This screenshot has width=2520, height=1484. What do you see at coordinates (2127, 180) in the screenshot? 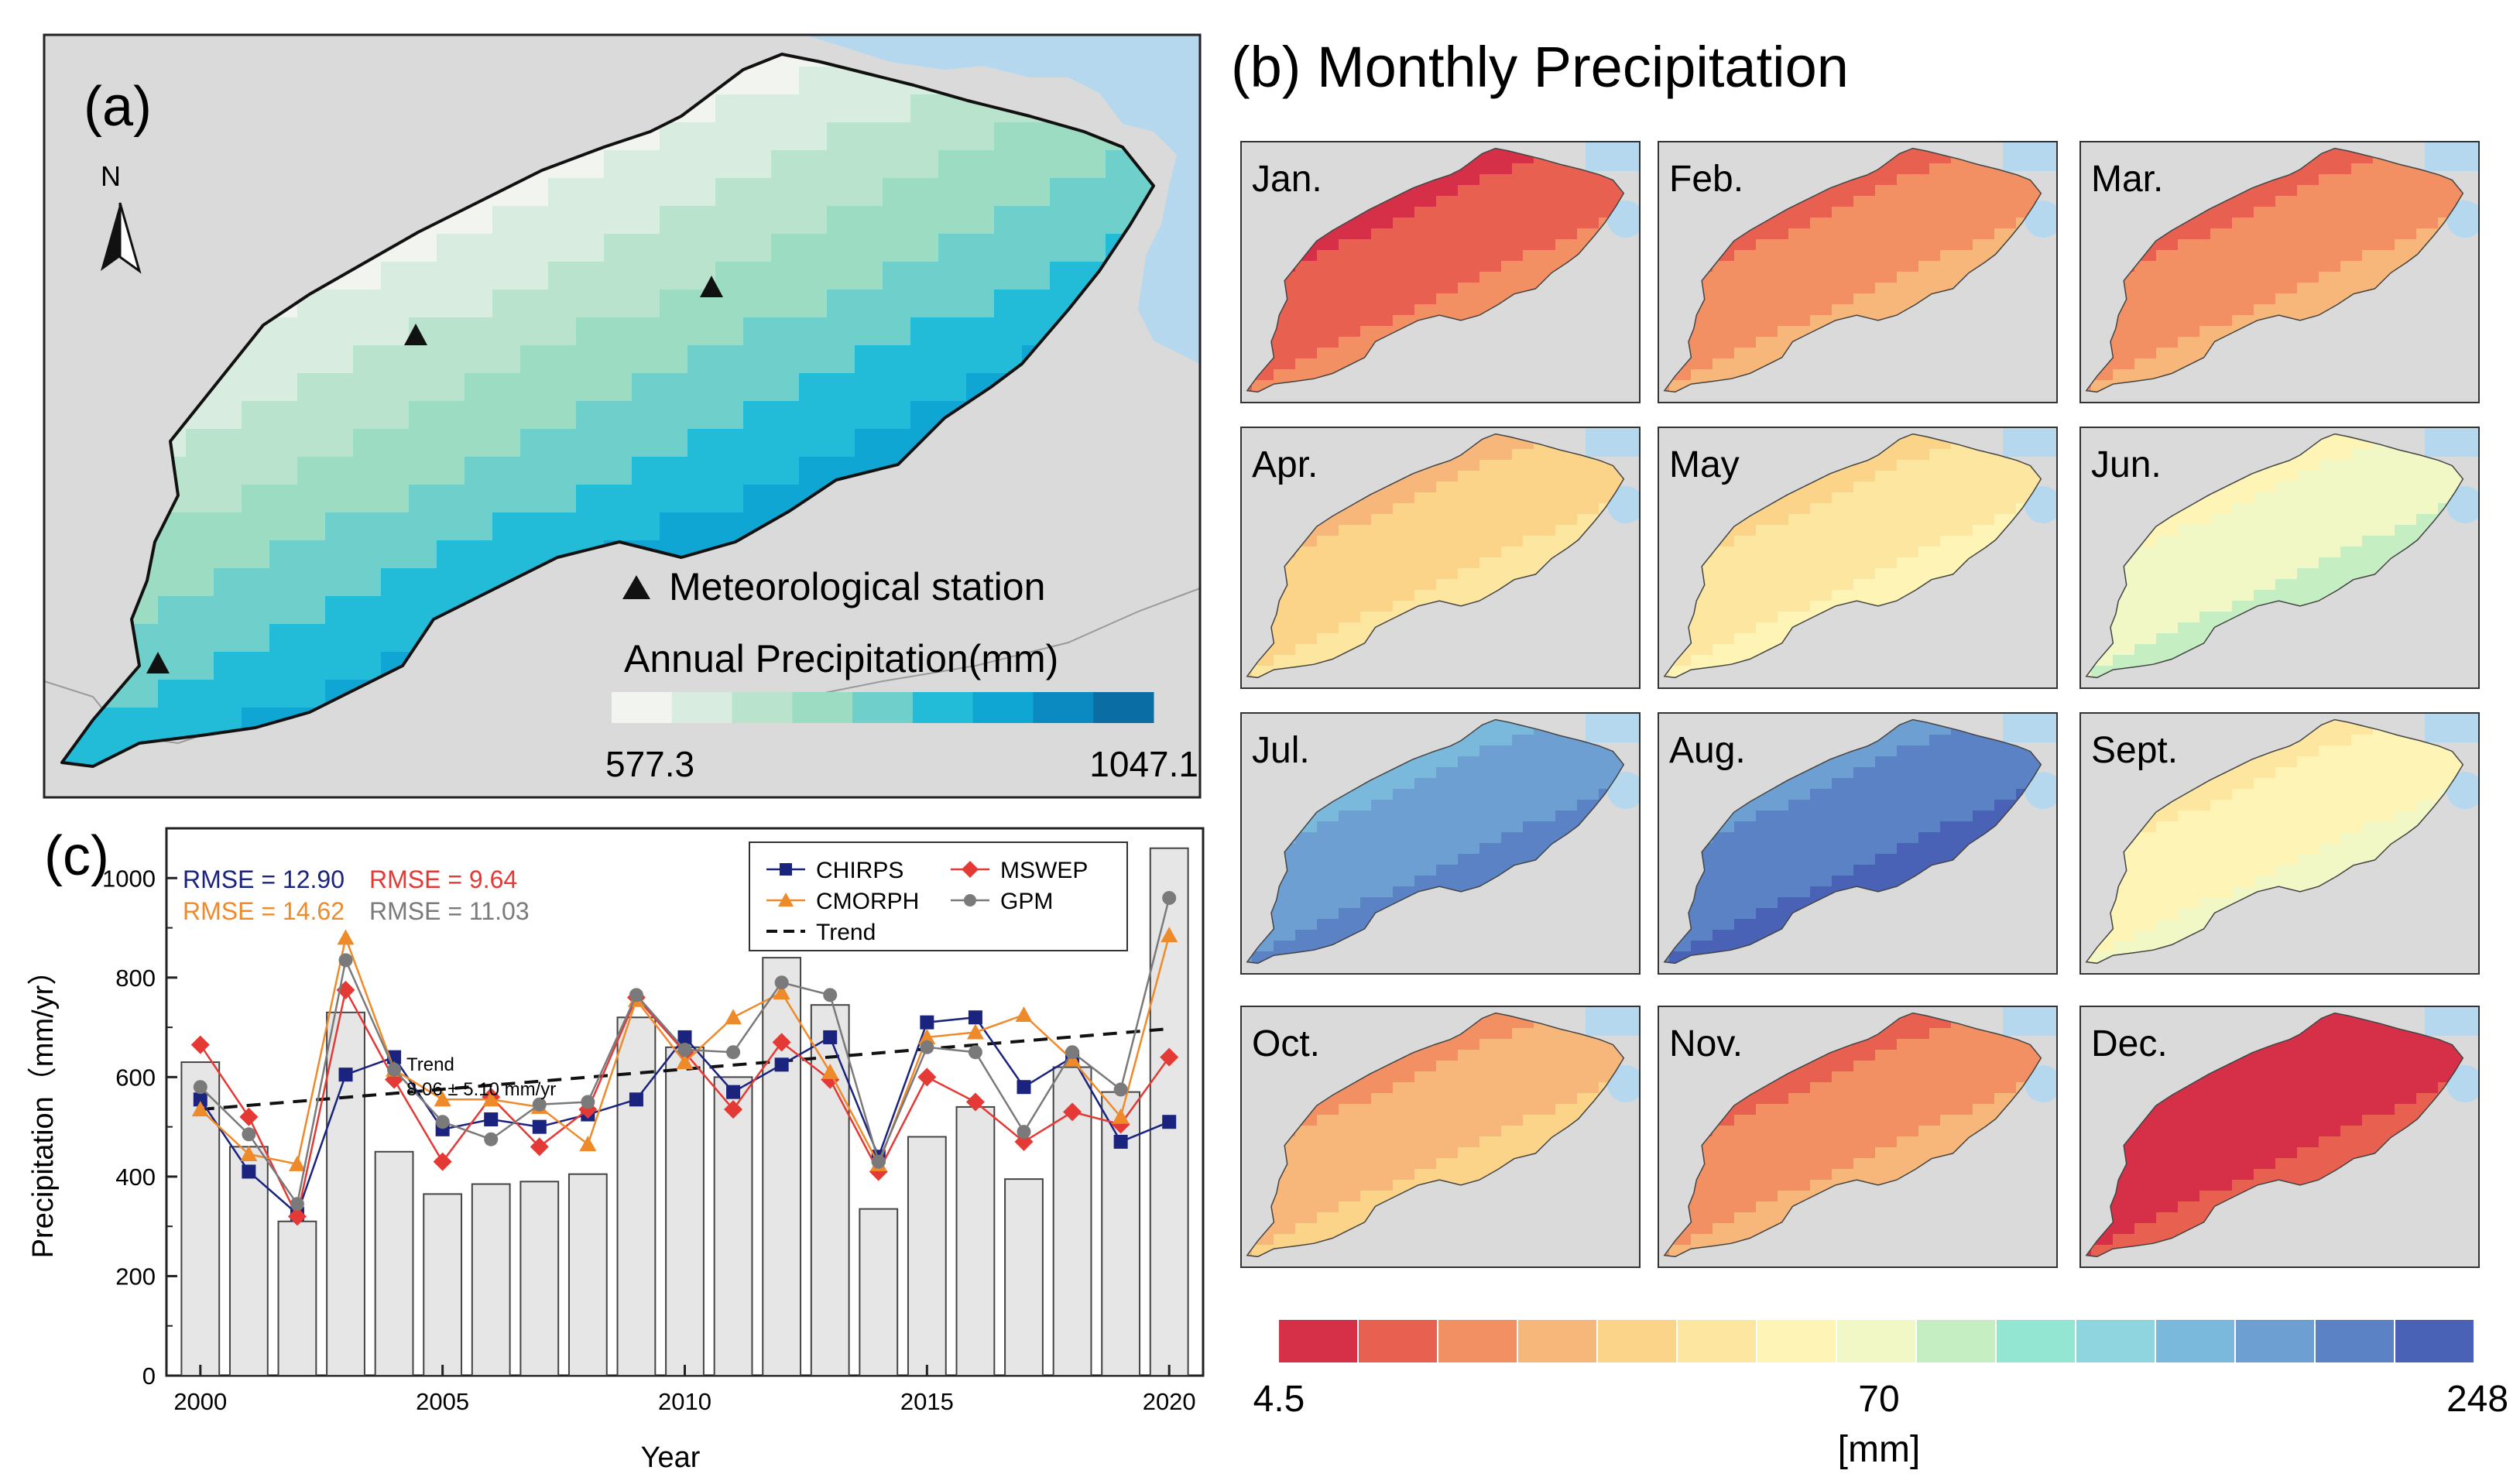
I see `month-label: Mar.` at bounding box center [2127, 180].